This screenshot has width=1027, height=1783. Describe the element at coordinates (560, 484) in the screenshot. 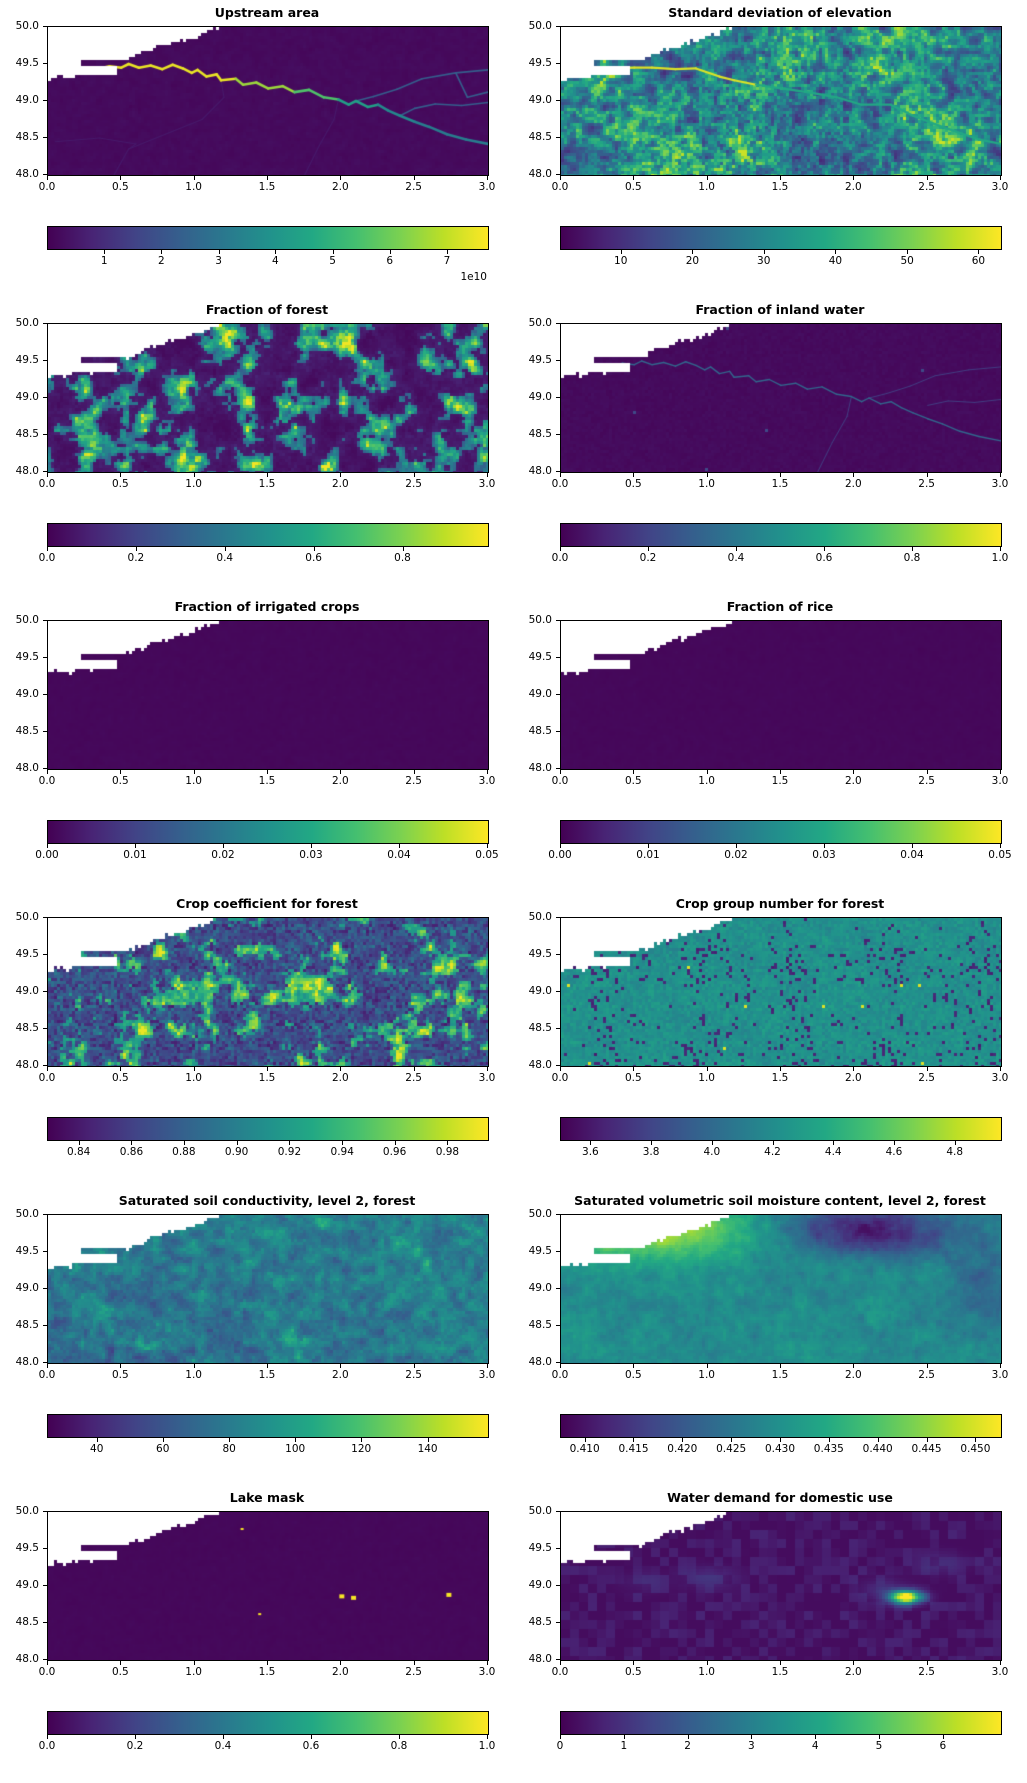

I see `x-tick-label: 0.0` at that location.